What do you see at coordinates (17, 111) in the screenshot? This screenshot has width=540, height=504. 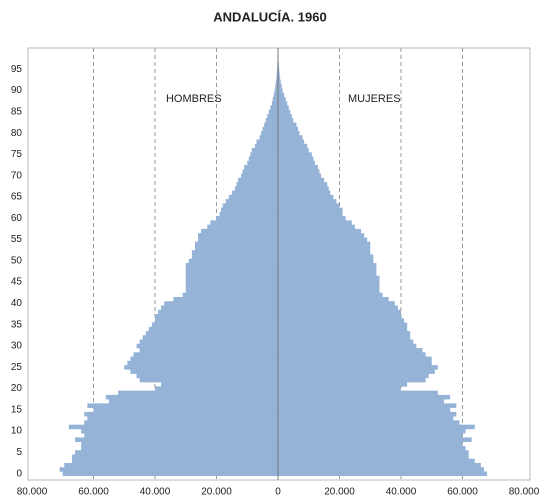 I see `y-tick-label: 85` at bounding box center [17, 111].